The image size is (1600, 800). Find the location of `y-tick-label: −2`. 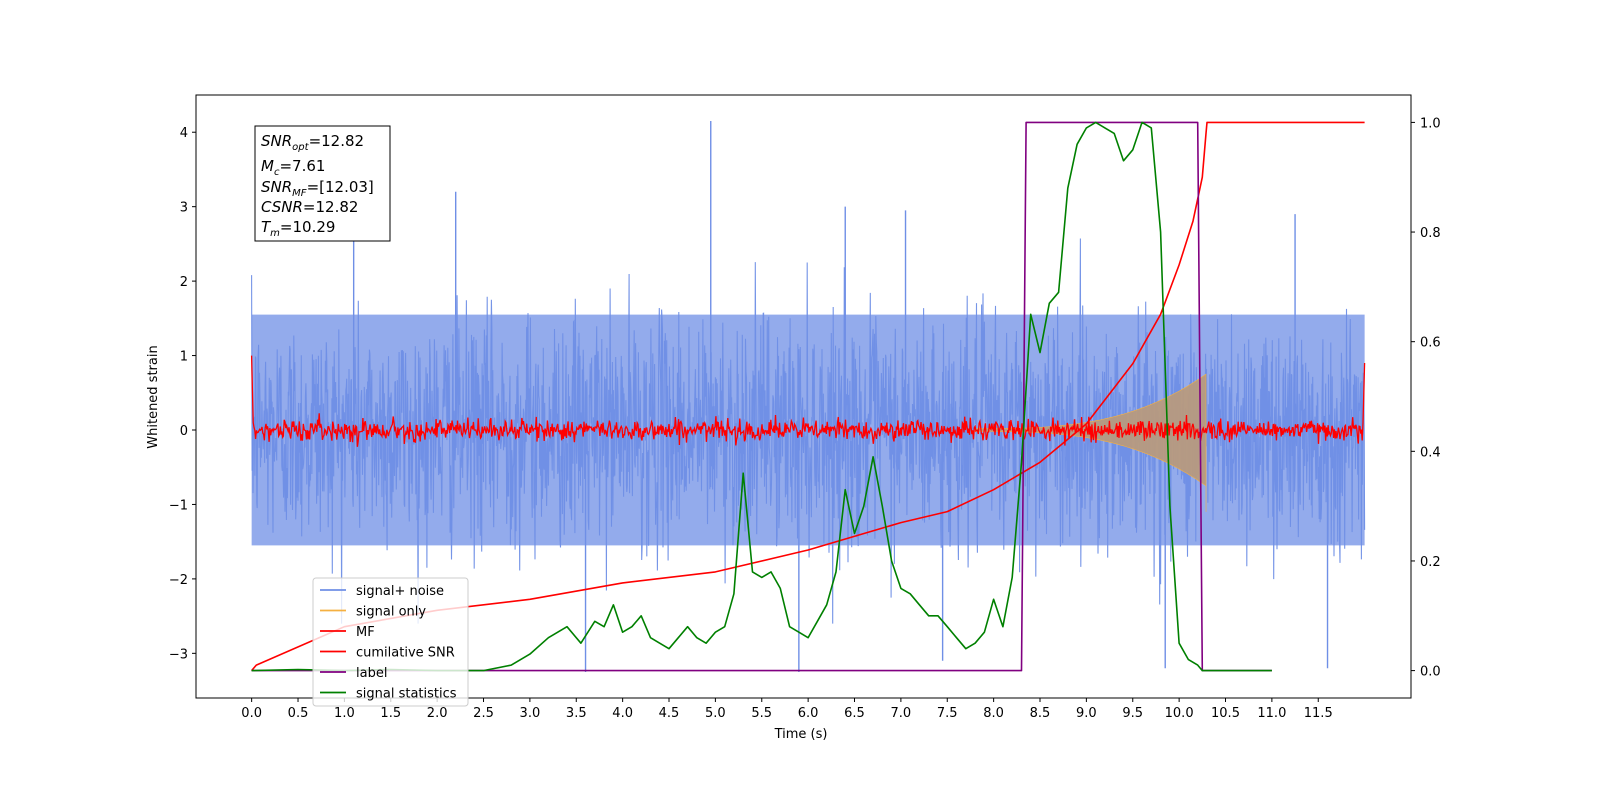

y-tick-label: −2 is located at coordinates (178, 580).